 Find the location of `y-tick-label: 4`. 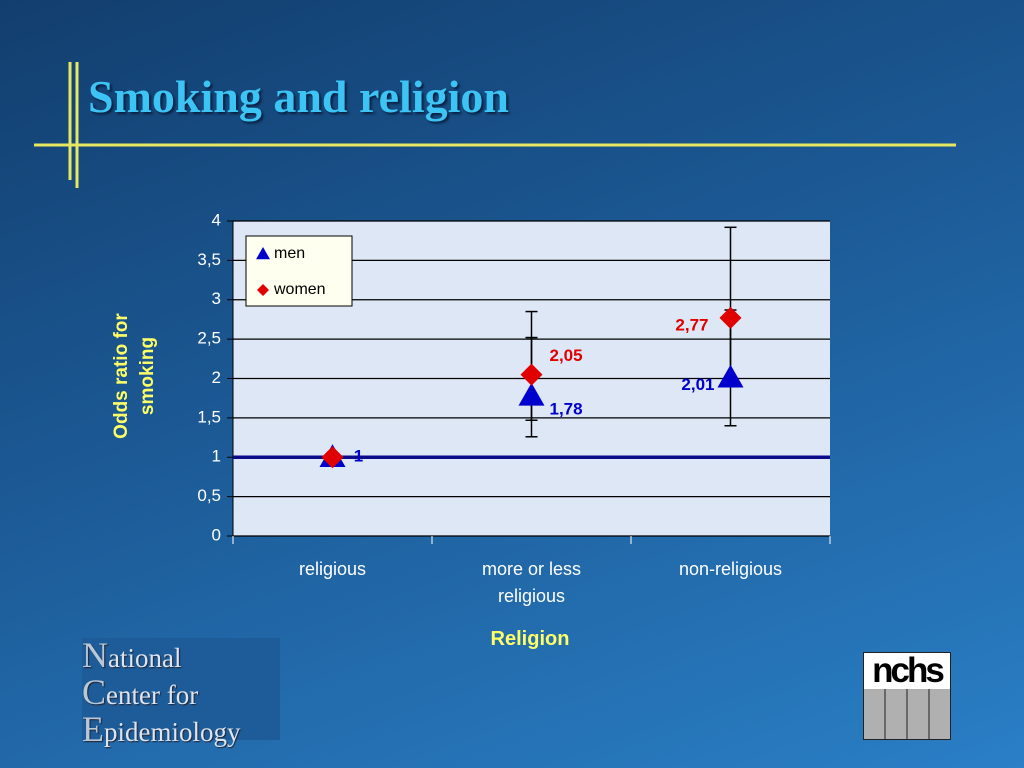

y-tick-label: 4 is located at coordinates (216, 219).